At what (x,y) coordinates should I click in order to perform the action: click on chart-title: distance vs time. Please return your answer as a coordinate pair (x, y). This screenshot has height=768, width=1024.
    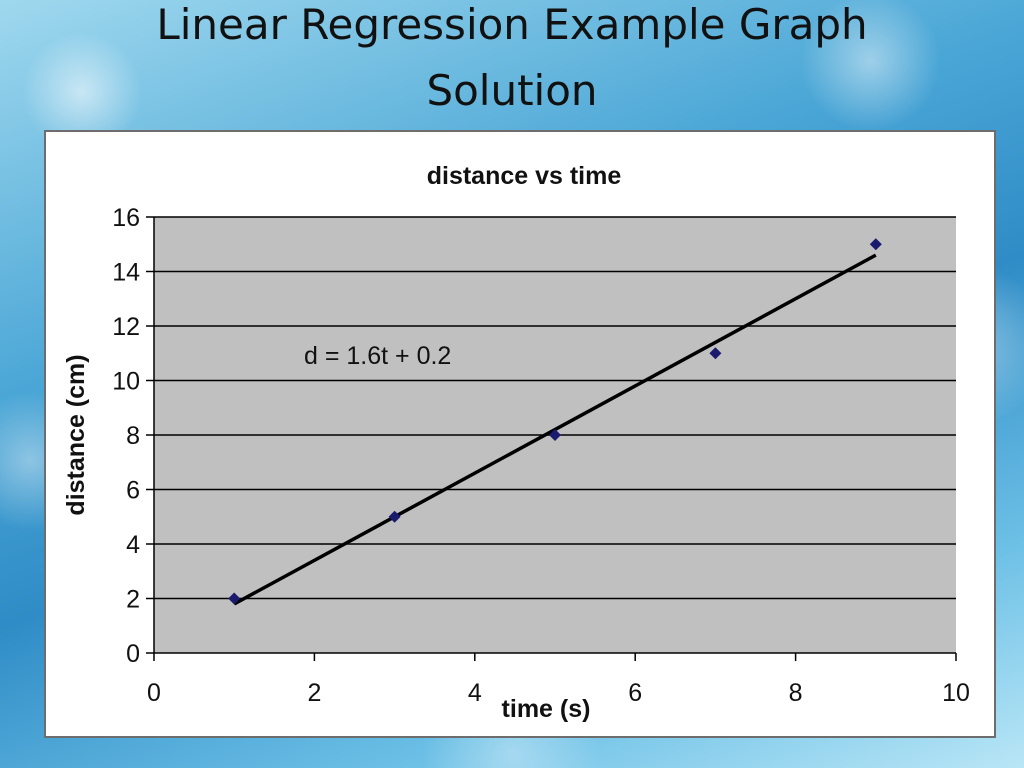
    Looking at the image, I should click on (524, 176).